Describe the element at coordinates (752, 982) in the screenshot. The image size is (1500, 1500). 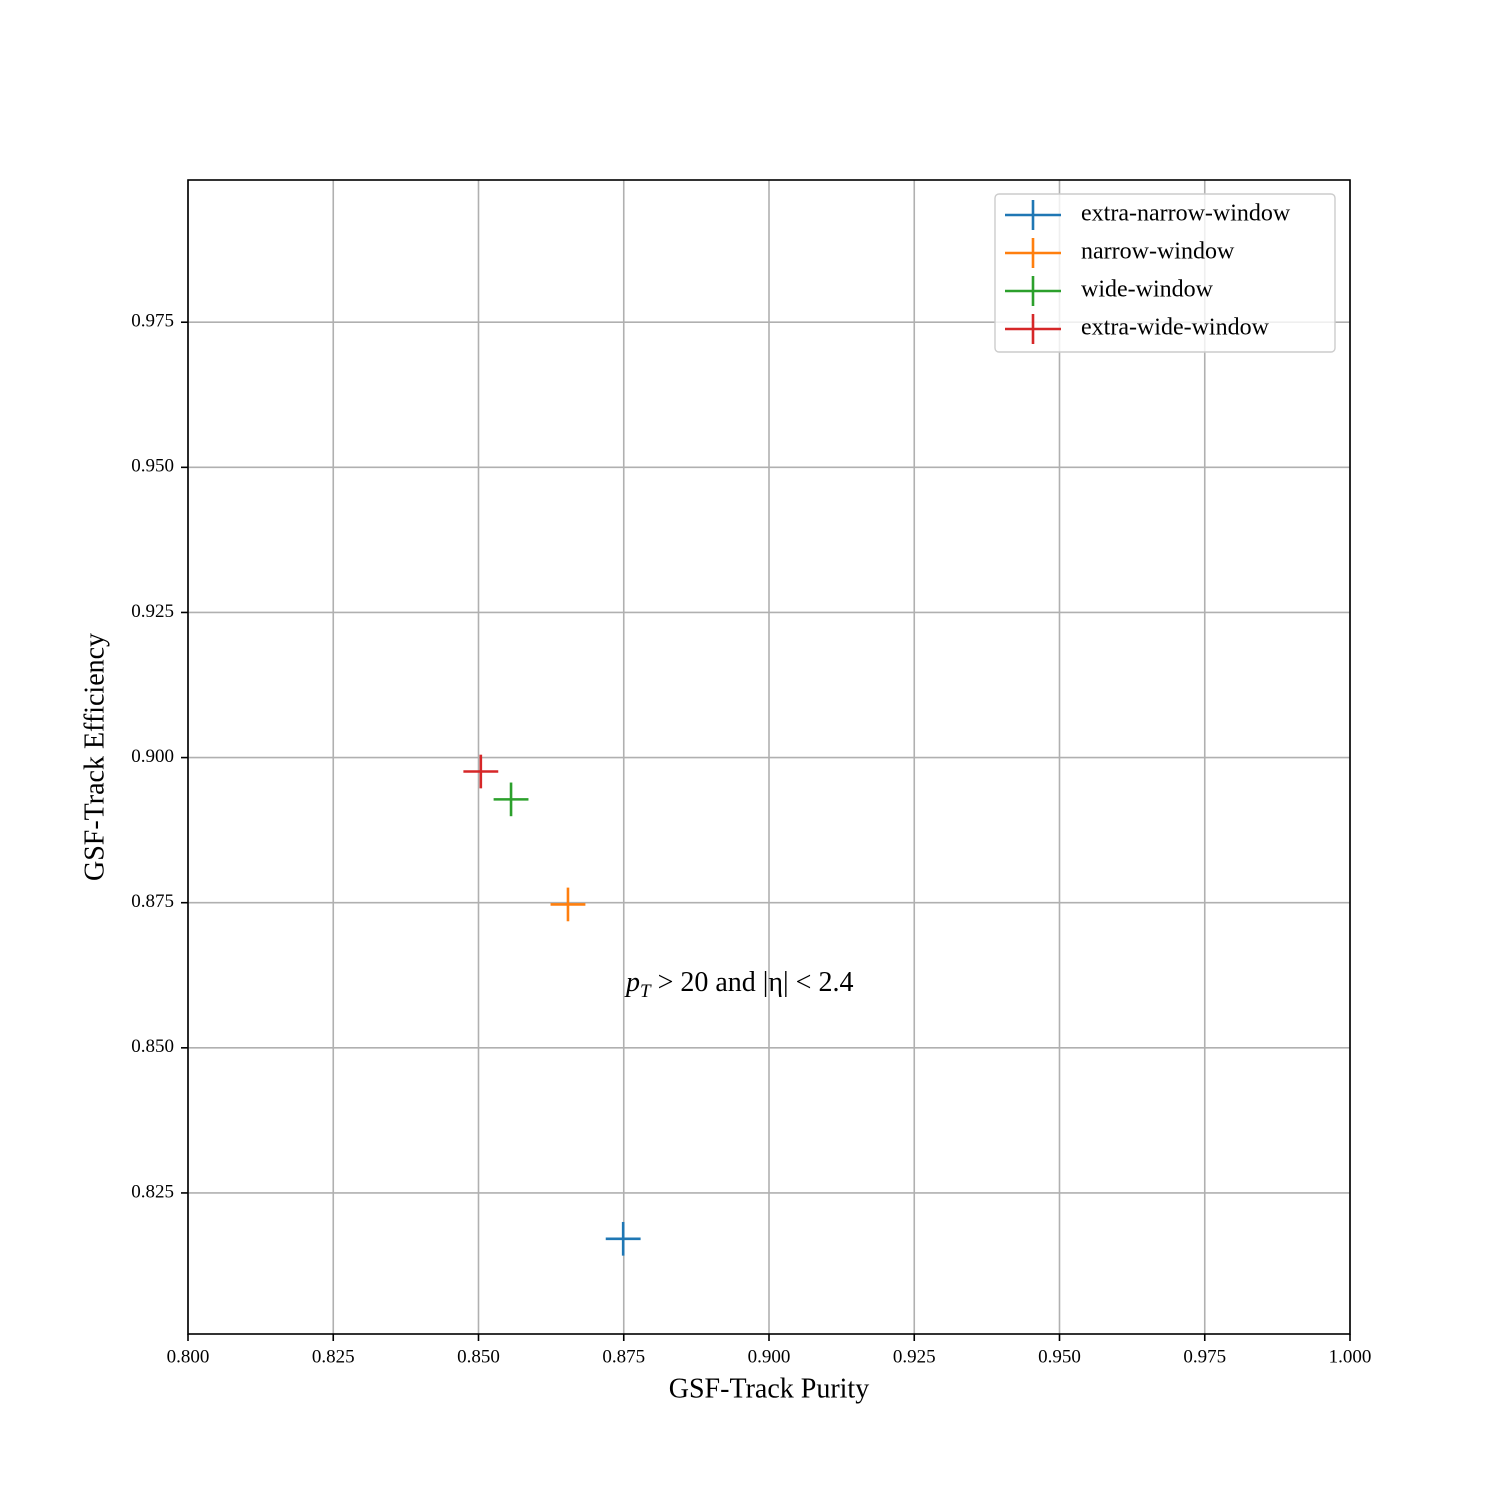
I see `annotation-rest: > 20 and |η| < 2.4` at that location.